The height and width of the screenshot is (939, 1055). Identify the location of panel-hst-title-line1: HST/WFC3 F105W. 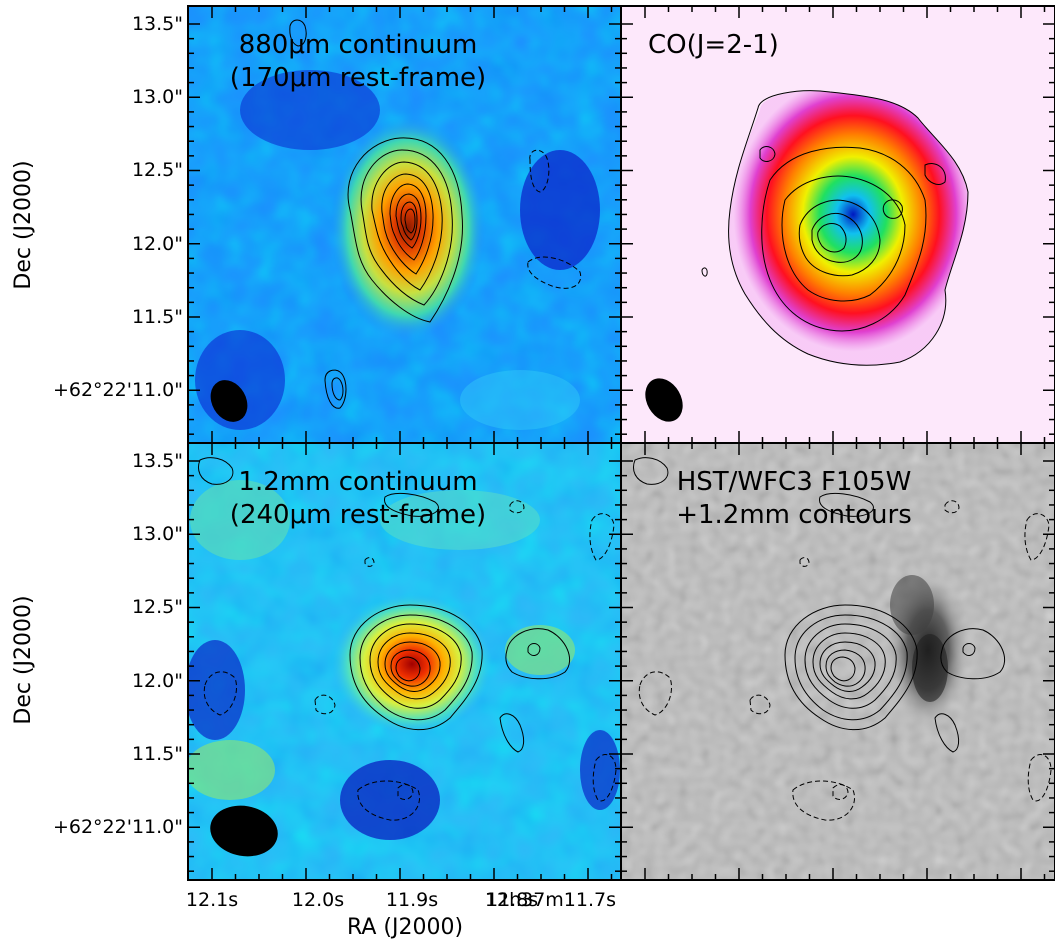
(794, 482).